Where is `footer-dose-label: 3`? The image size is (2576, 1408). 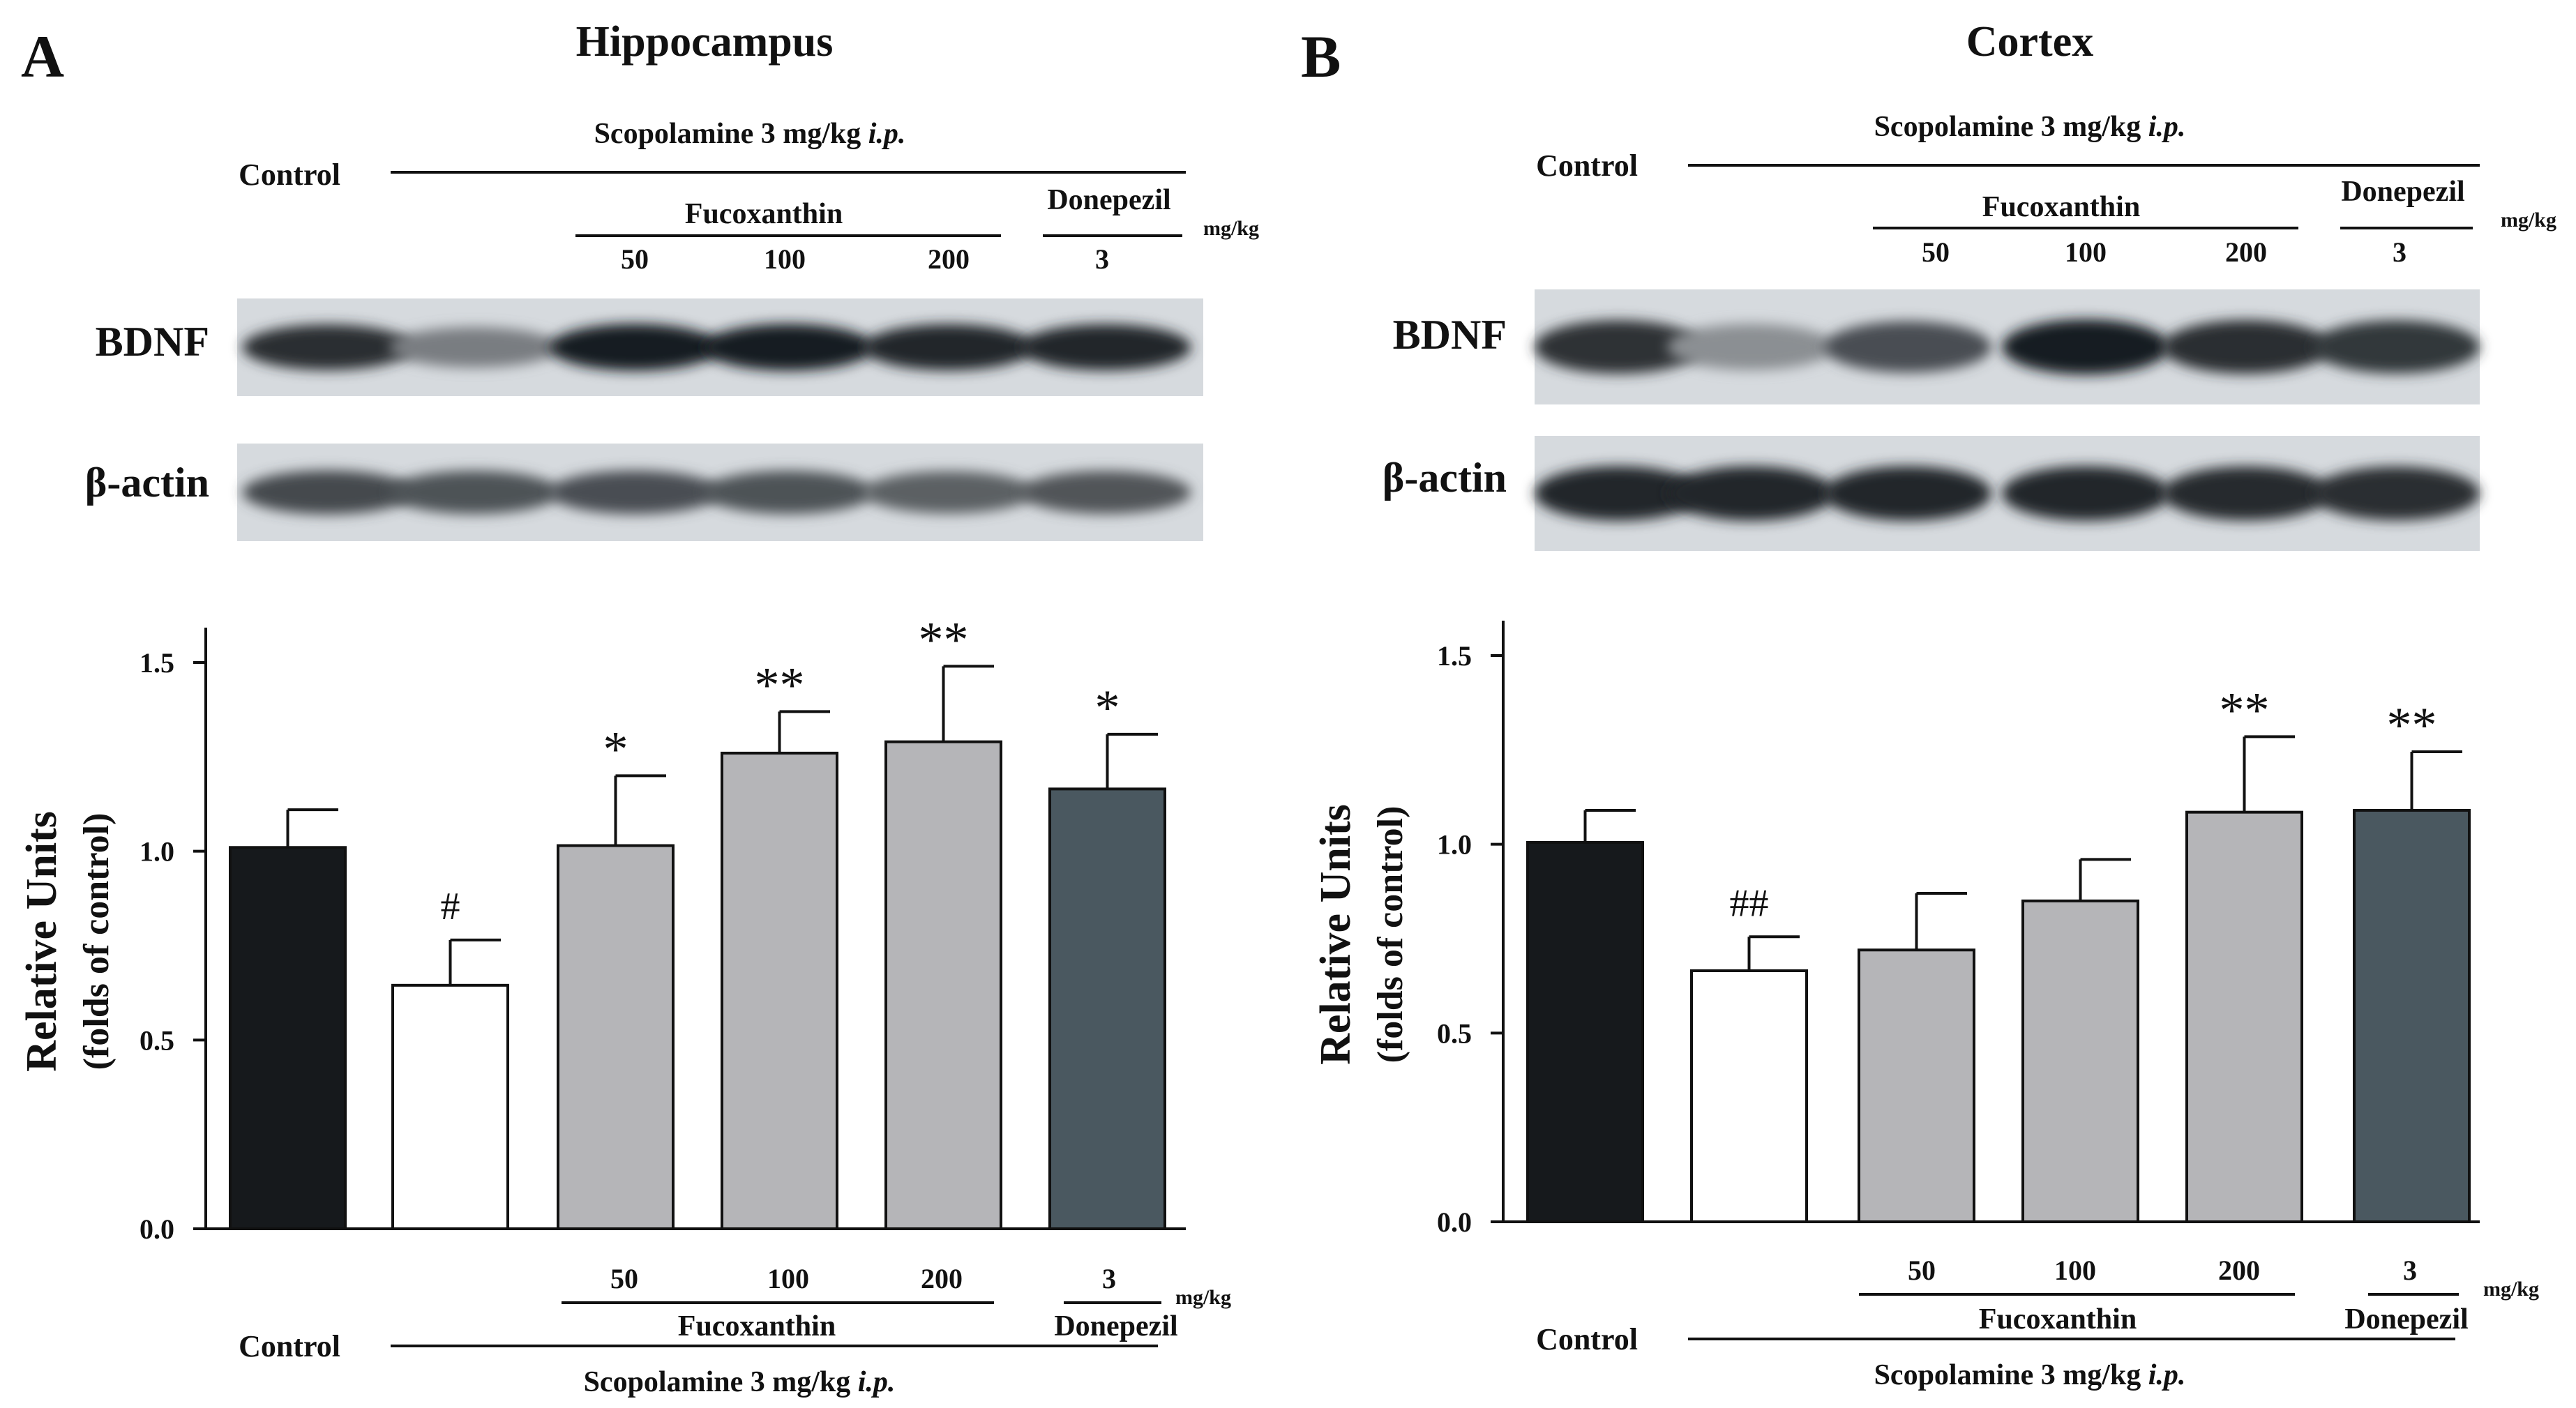 footer-dose-label: 3 is located at coordinates (2410, 1270).